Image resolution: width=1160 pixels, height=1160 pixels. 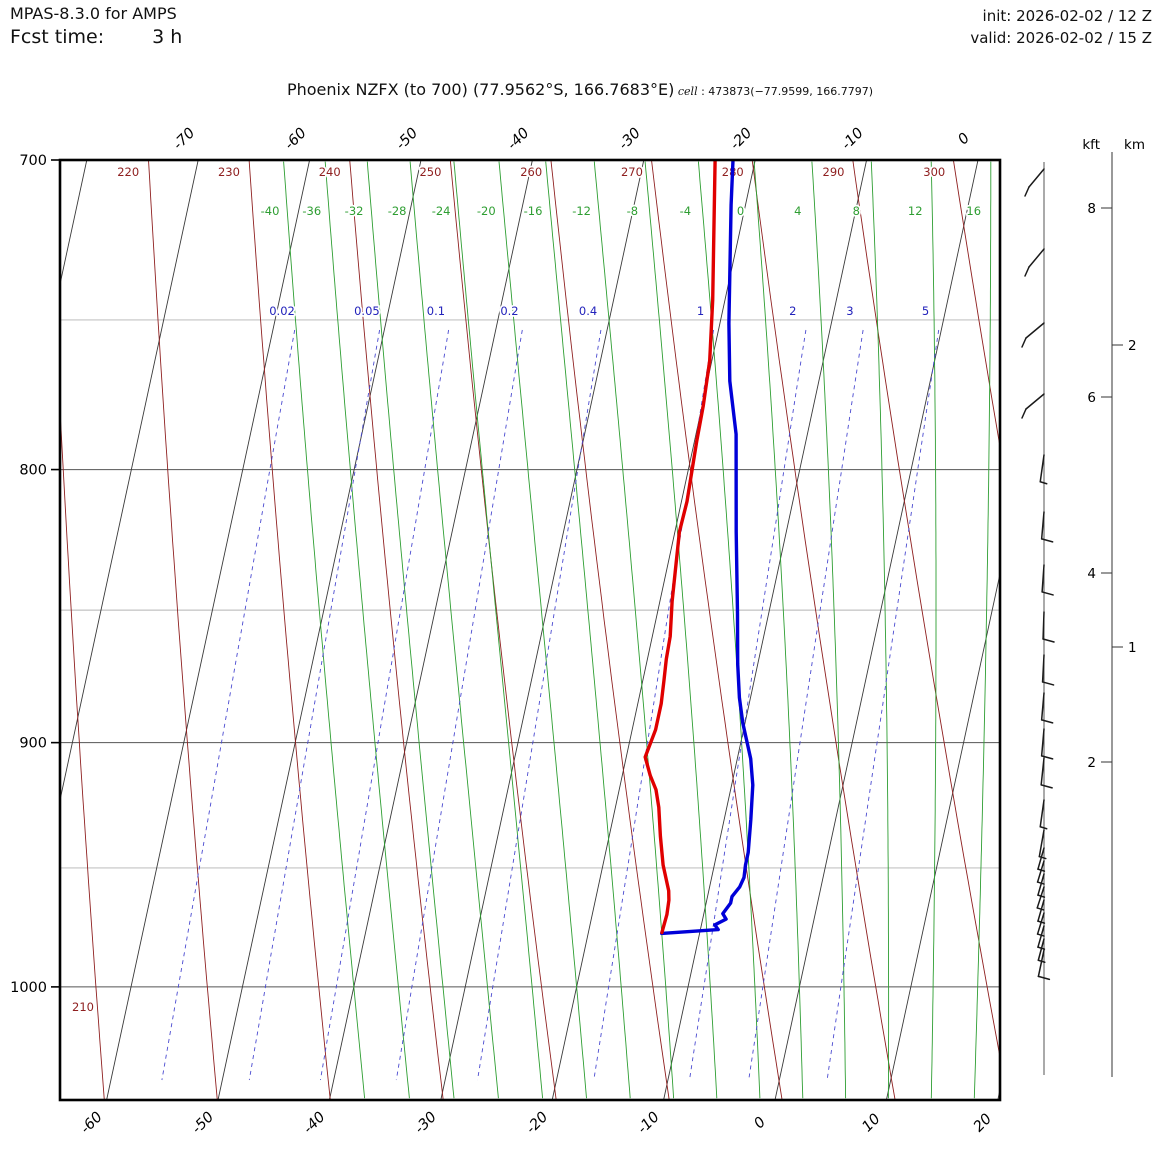 I want to click on forecast-time-label: Fcst time:, so click(x=57, y=37).